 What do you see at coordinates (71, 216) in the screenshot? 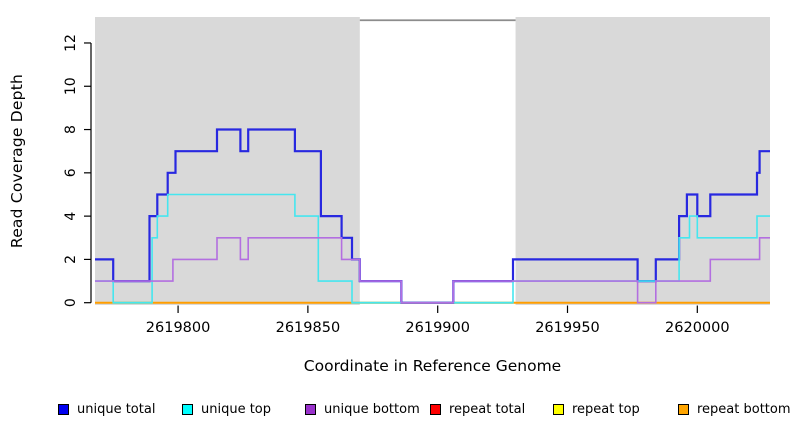
I see `y-tick-label: 4` at bounding box center [71, 216].